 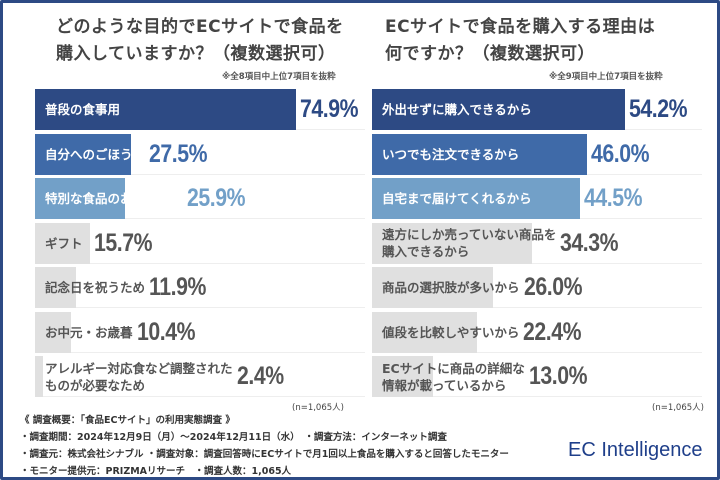 What do you see at coordinates (196, 54) in the screenshot?
I see `left-title-line2: 購入していますか？（複数選択可）` at bounding box center [196, 54].